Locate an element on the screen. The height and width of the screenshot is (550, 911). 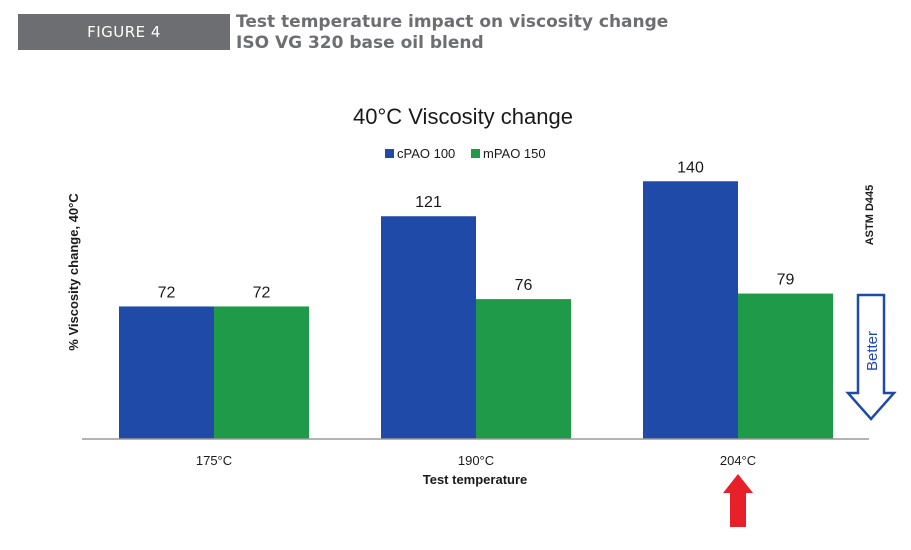
bar-mpao-150-190-c is located at coordinates (523, 369).